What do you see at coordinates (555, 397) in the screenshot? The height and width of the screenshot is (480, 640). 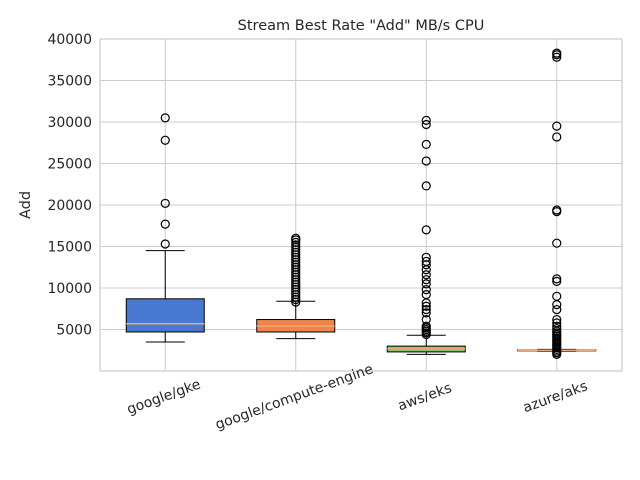 I see `x-tick-label: azure/aks` at bounding box center [555, 397].